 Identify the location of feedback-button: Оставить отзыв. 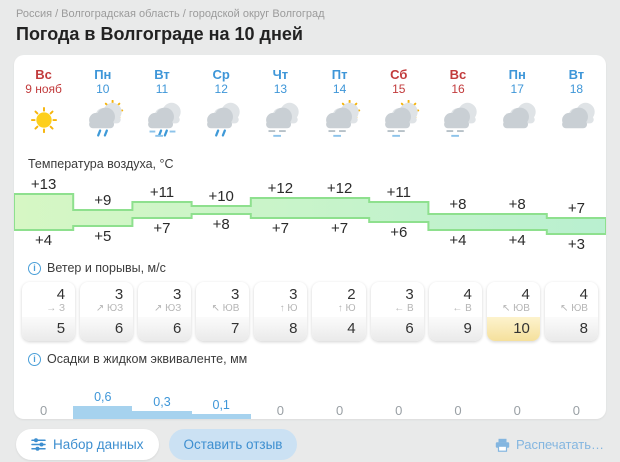
(233, 444).